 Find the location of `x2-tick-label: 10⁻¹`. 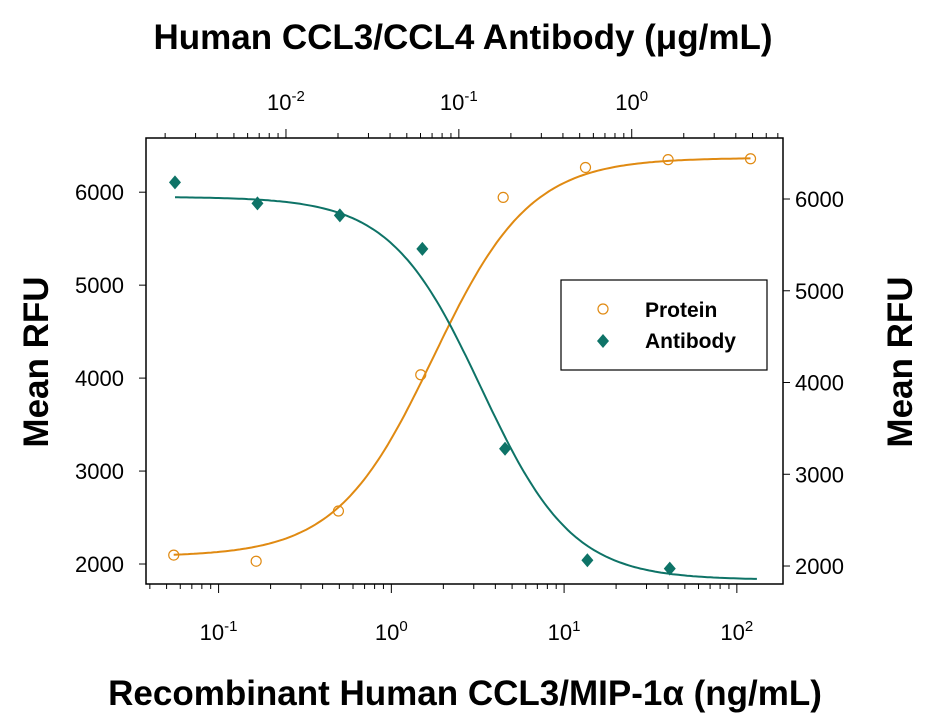

x2-tick-label: 10⁻¹ is located at coordinates (459, 101).